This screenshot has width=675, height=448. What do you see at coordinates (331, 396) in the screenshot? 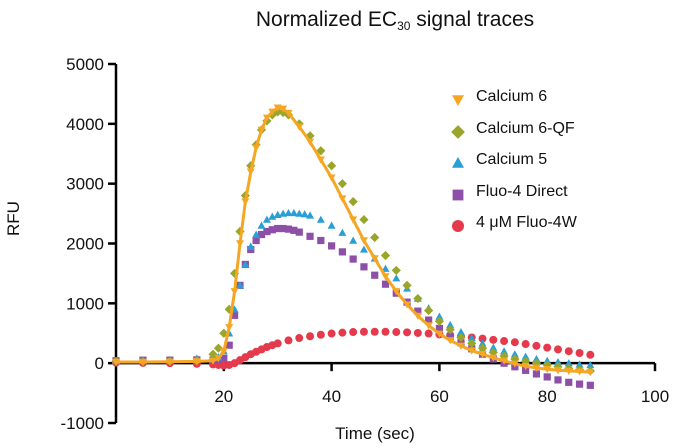
I see `x-tick-label: 40` at bounding box center [331, 396].